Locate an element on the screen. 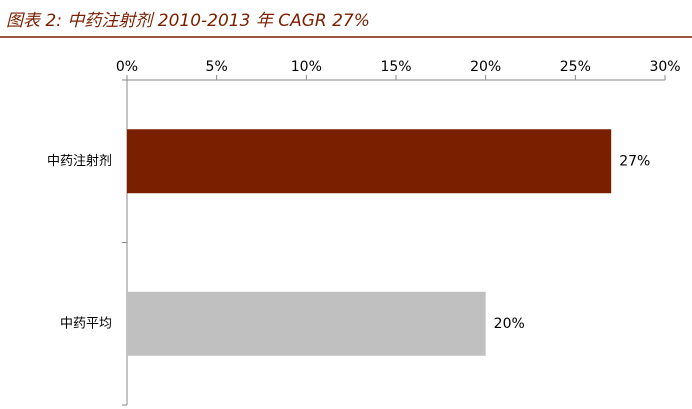 The image size is (692, 409). x-tick-label: 30% is located at coordinates (664, 67).